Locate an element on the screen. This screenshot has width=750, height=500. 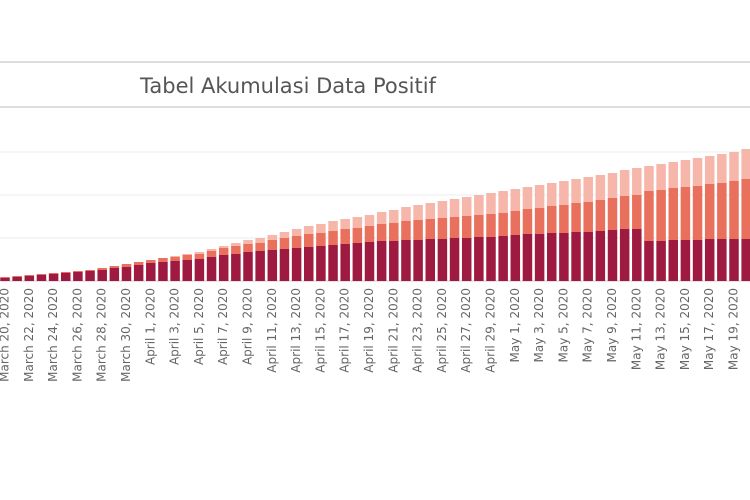
x-tick-label: April 29, 2020 is located at coordinates (491, 330).